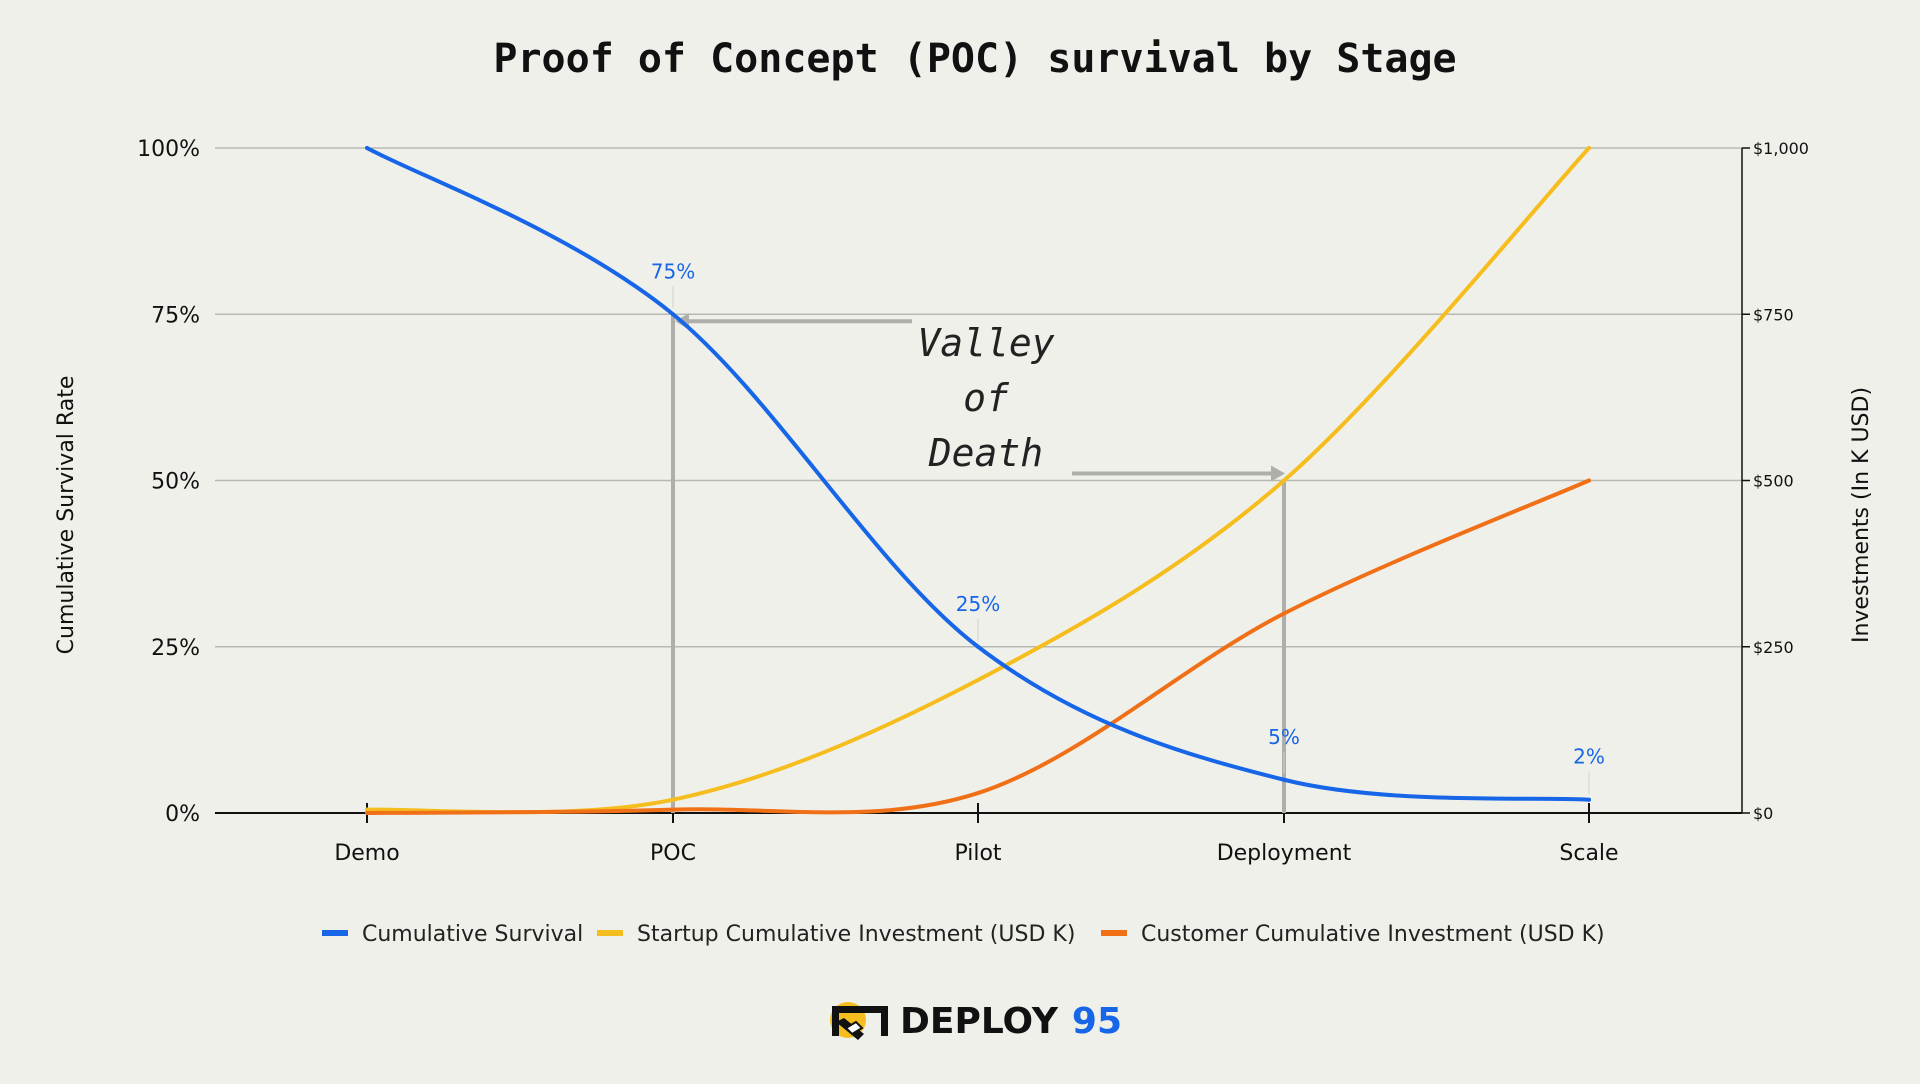 This screenshot has height=1084, width=1920. I want to click on x-tick-label: Pilot, so click(977, 853).